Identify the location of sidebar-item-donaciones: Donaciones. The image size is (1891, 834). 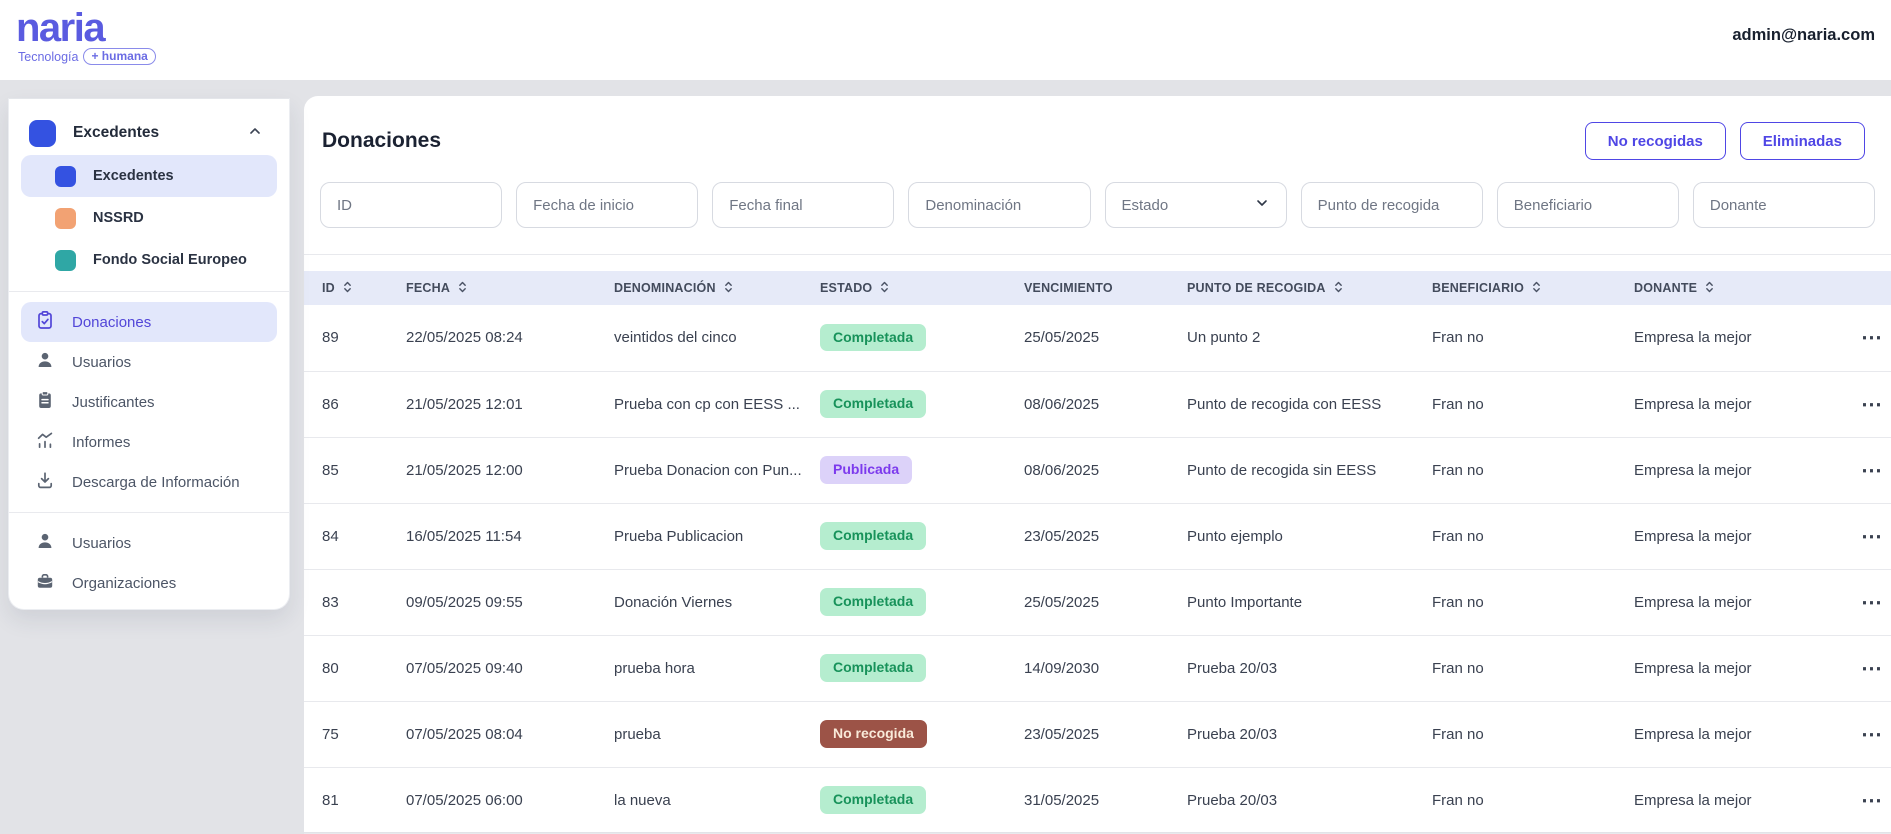
(149, 322).